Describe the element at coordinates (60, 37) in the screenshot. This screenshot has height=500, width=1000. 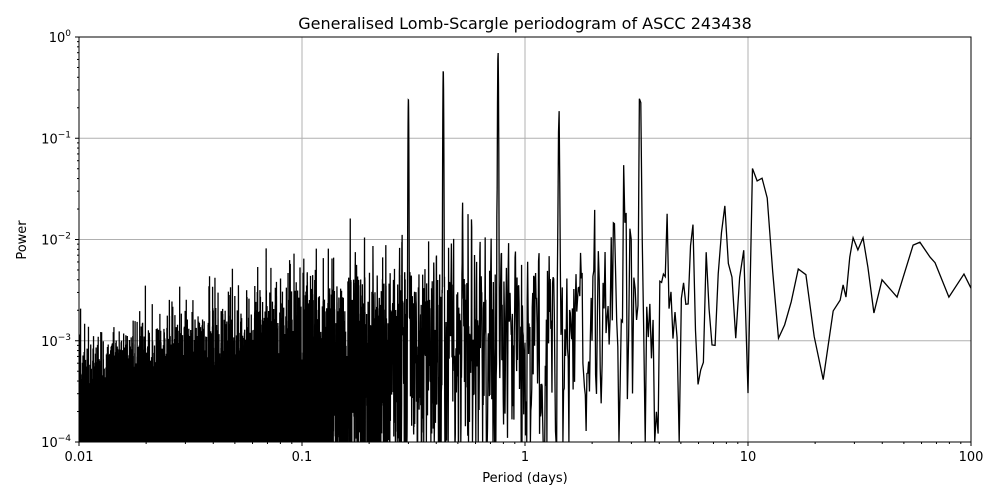
I see `y-tick-label: 10⁰` at that location.